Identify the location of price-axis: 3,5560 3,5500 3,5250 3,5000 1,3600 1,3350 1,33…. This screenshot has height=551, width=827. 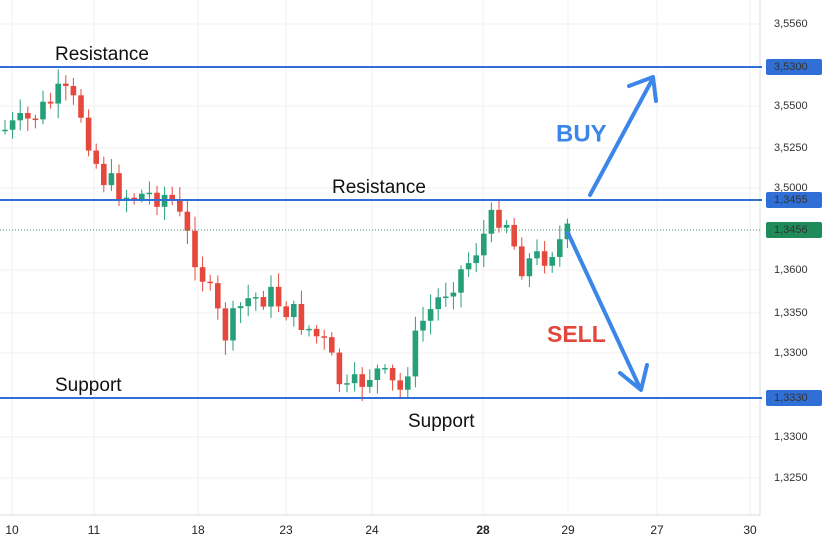
(794, 251).